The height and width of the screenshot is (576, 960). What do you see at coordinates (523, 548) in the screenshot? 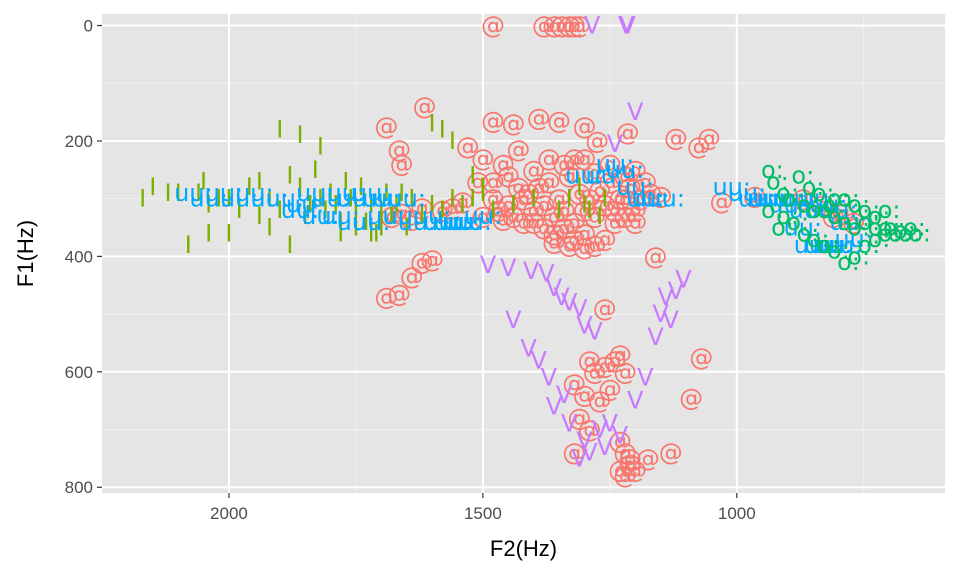
I see `x-axis-title: F2(Hz)` at bounding box center [523, 548].